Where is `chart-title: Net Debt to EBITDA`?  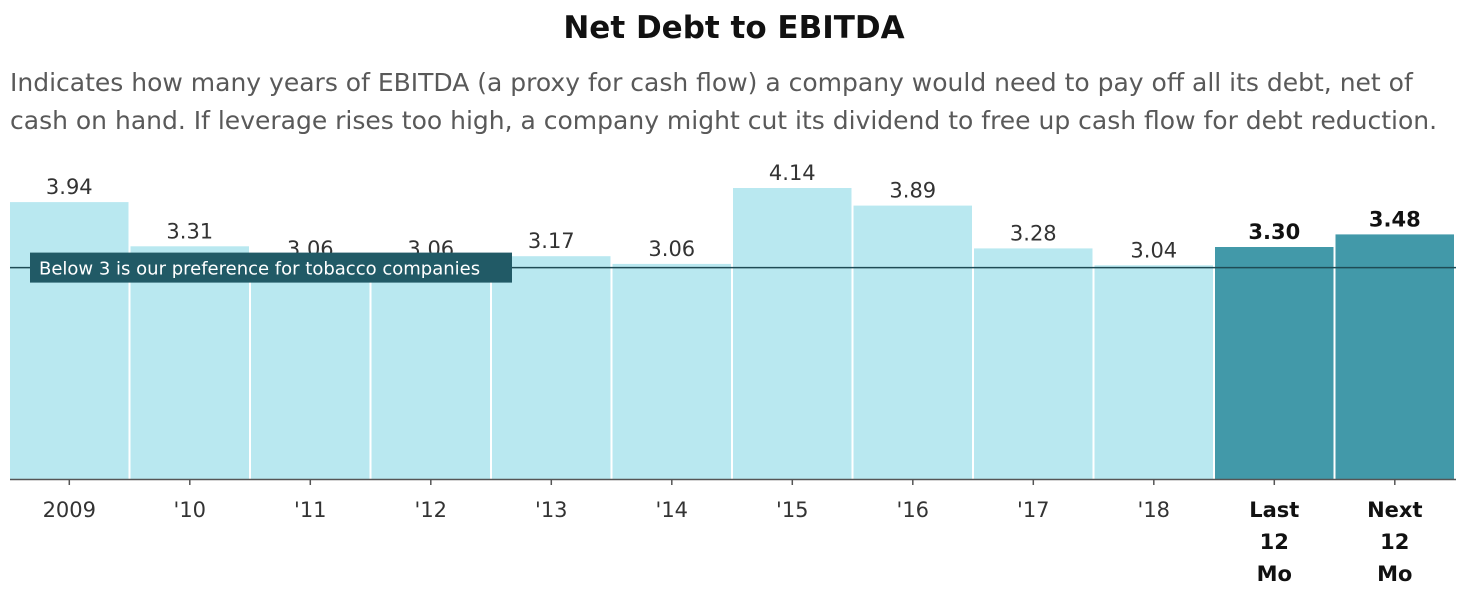 chart-title: Net Debt to EBITDA is located at coordinates (734, 28).